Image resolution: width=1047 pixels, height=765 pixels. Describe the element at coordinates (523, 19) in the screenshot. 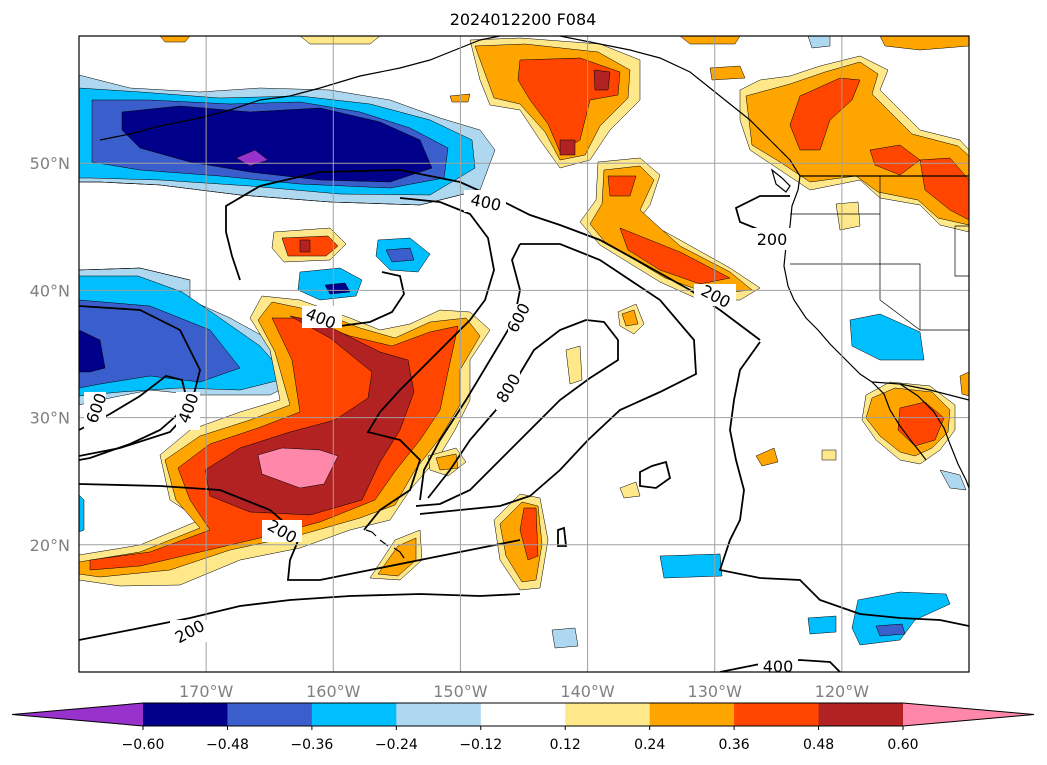

I see `map-title: 2024012200 F084` at that location.